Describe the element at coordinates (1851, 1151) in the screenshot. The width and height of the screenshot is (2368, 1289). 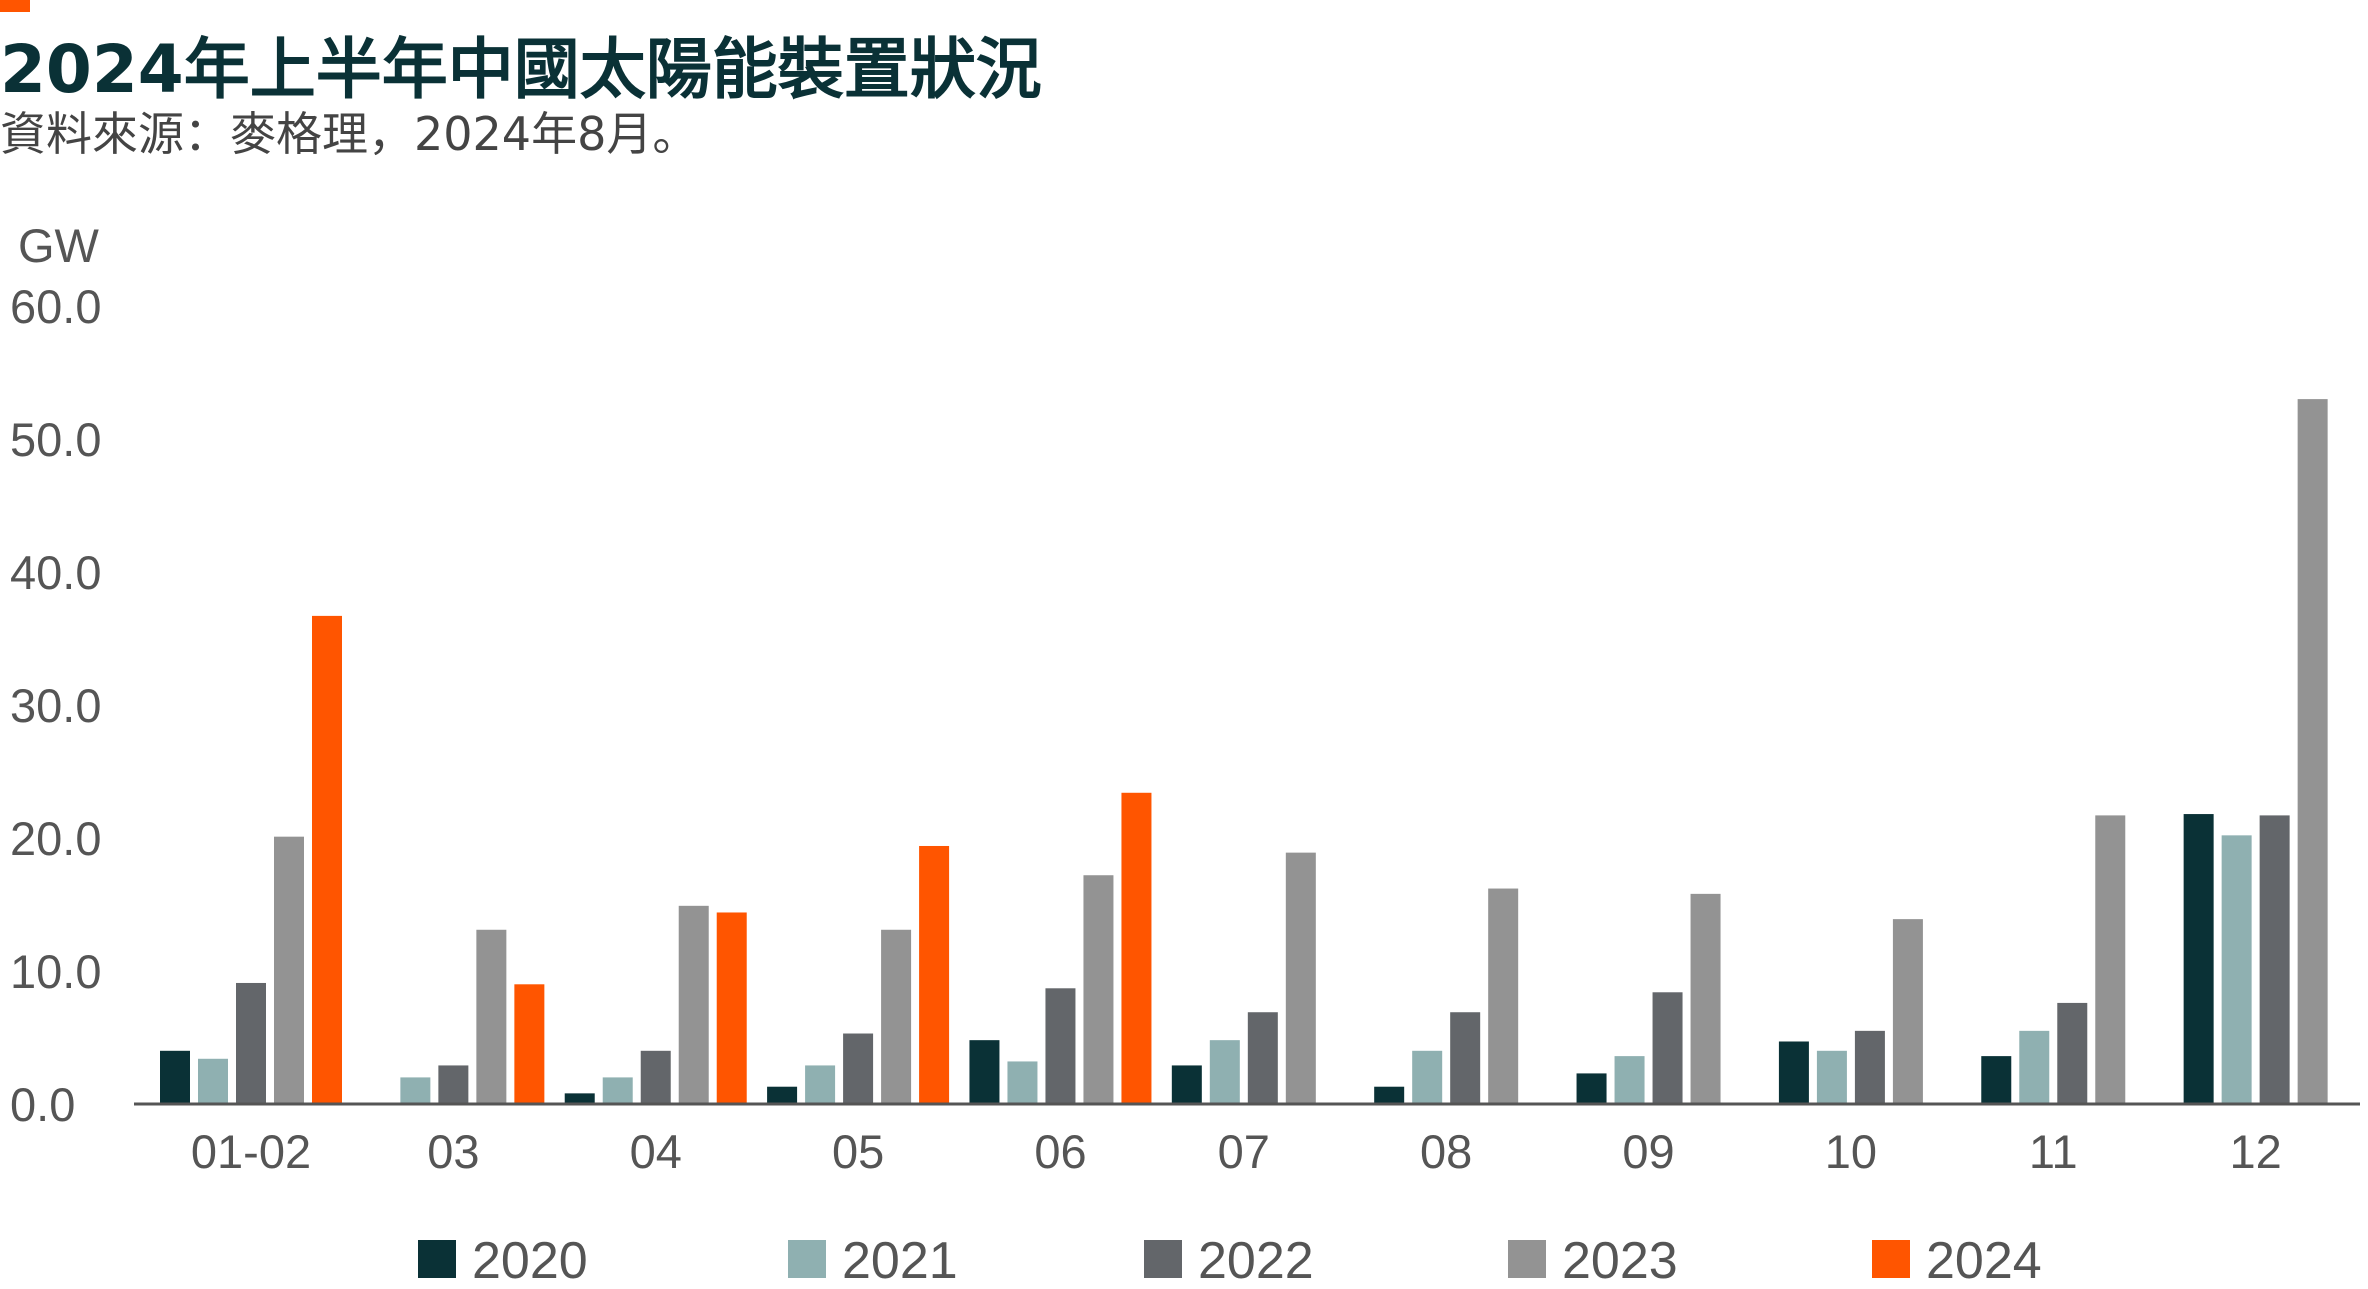
I see `x-tick-label: 10` at that location.